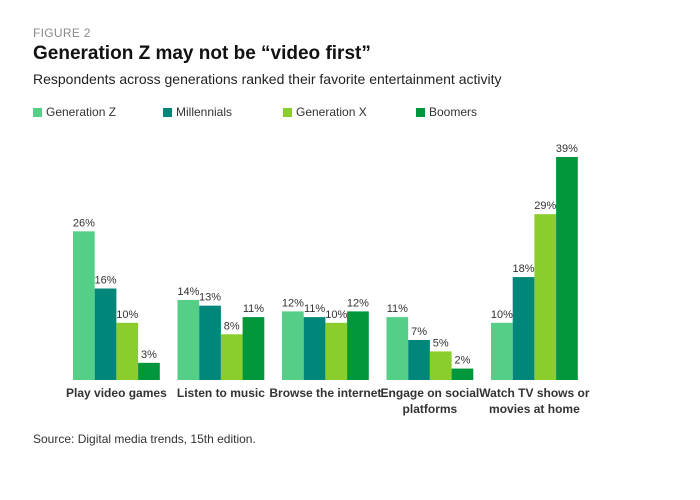 This screenshot has height=500, width=700. I want to click on legend-item-boomers: Boomers, so click(446, 112).